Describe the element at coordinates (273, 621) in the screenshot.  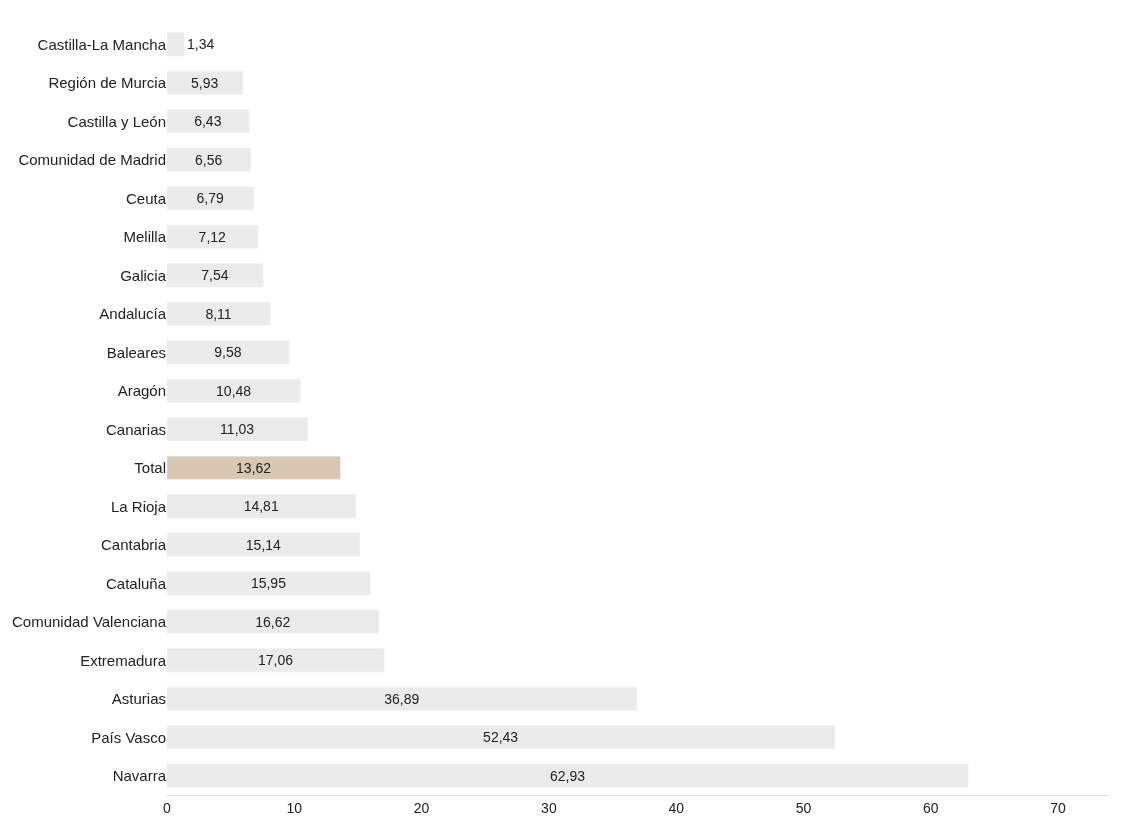
I see `data-label: 16,62` at that location.